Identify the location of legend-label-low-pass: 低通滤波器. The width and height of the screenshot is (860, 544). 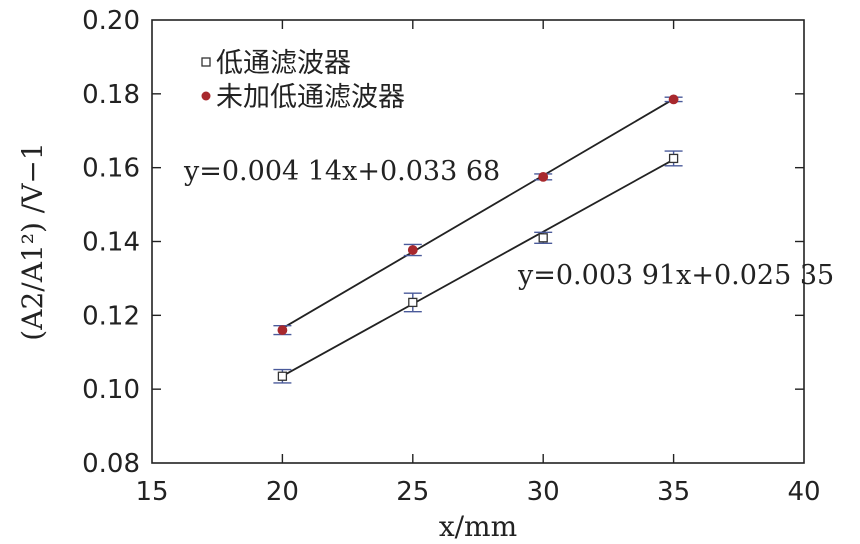
(283, 63).